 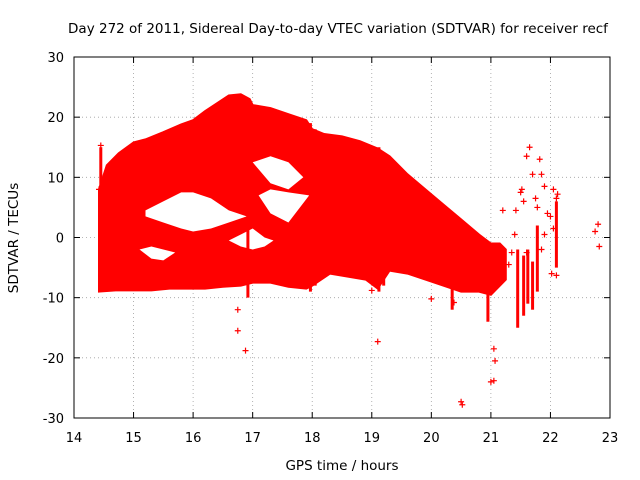 I want to click on y-tick-label: -10, so click(x=53, y=299).